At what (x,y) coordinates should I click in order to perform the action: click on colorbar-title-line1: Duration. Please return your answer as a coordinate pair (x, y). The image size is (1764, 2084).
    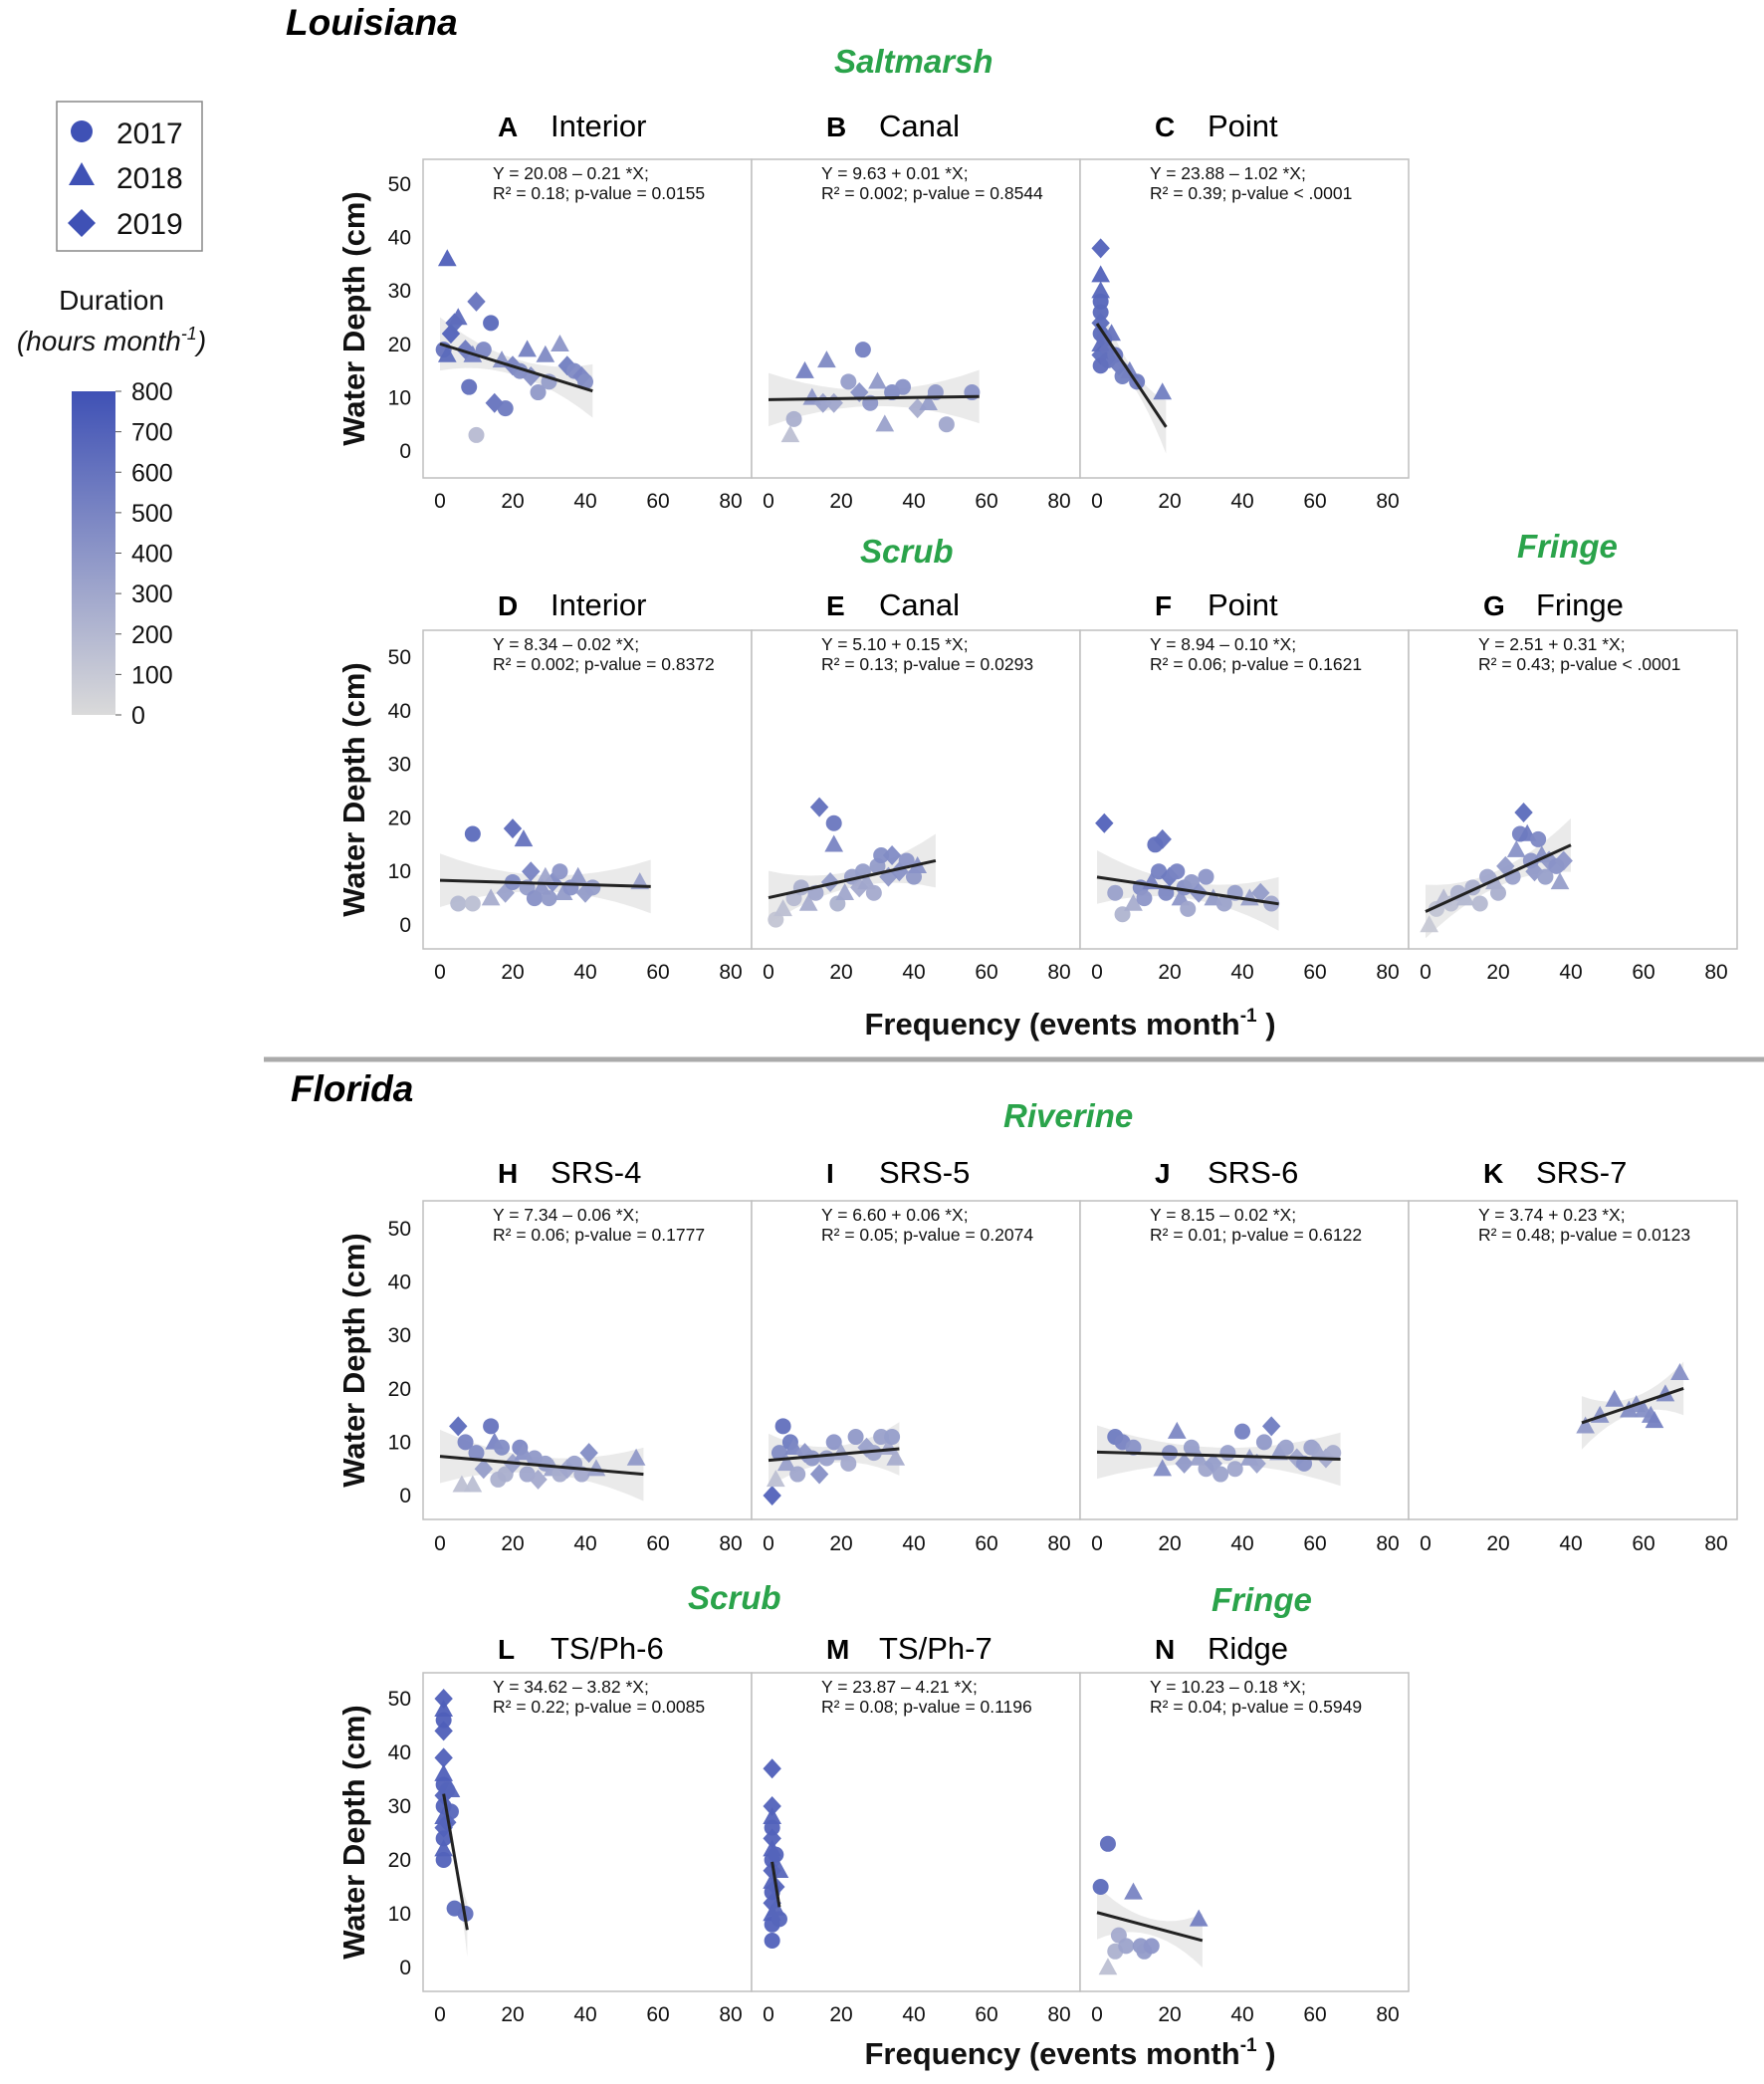
    Looking at the image, I should click on (112, 300).